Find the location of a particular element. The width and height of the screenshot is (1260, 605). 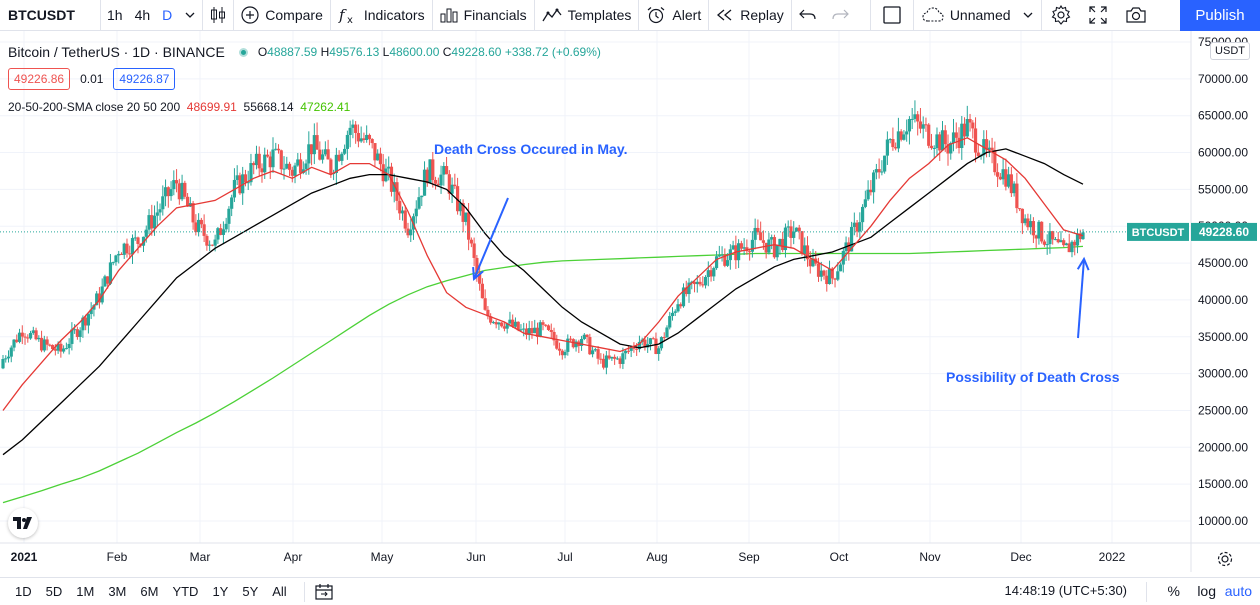

range-3m-button: 3M is located at coordinates (117, 591).